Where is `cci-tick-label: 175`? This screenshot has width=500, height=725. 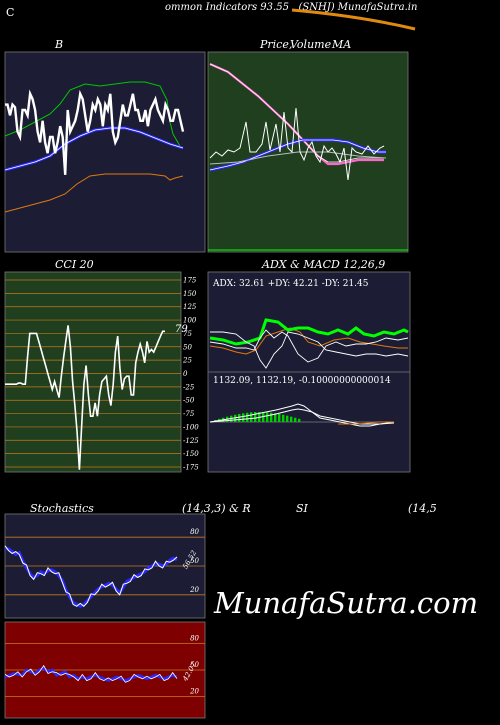
cci-tick-label: 175 is located at coordinates (190, 281).